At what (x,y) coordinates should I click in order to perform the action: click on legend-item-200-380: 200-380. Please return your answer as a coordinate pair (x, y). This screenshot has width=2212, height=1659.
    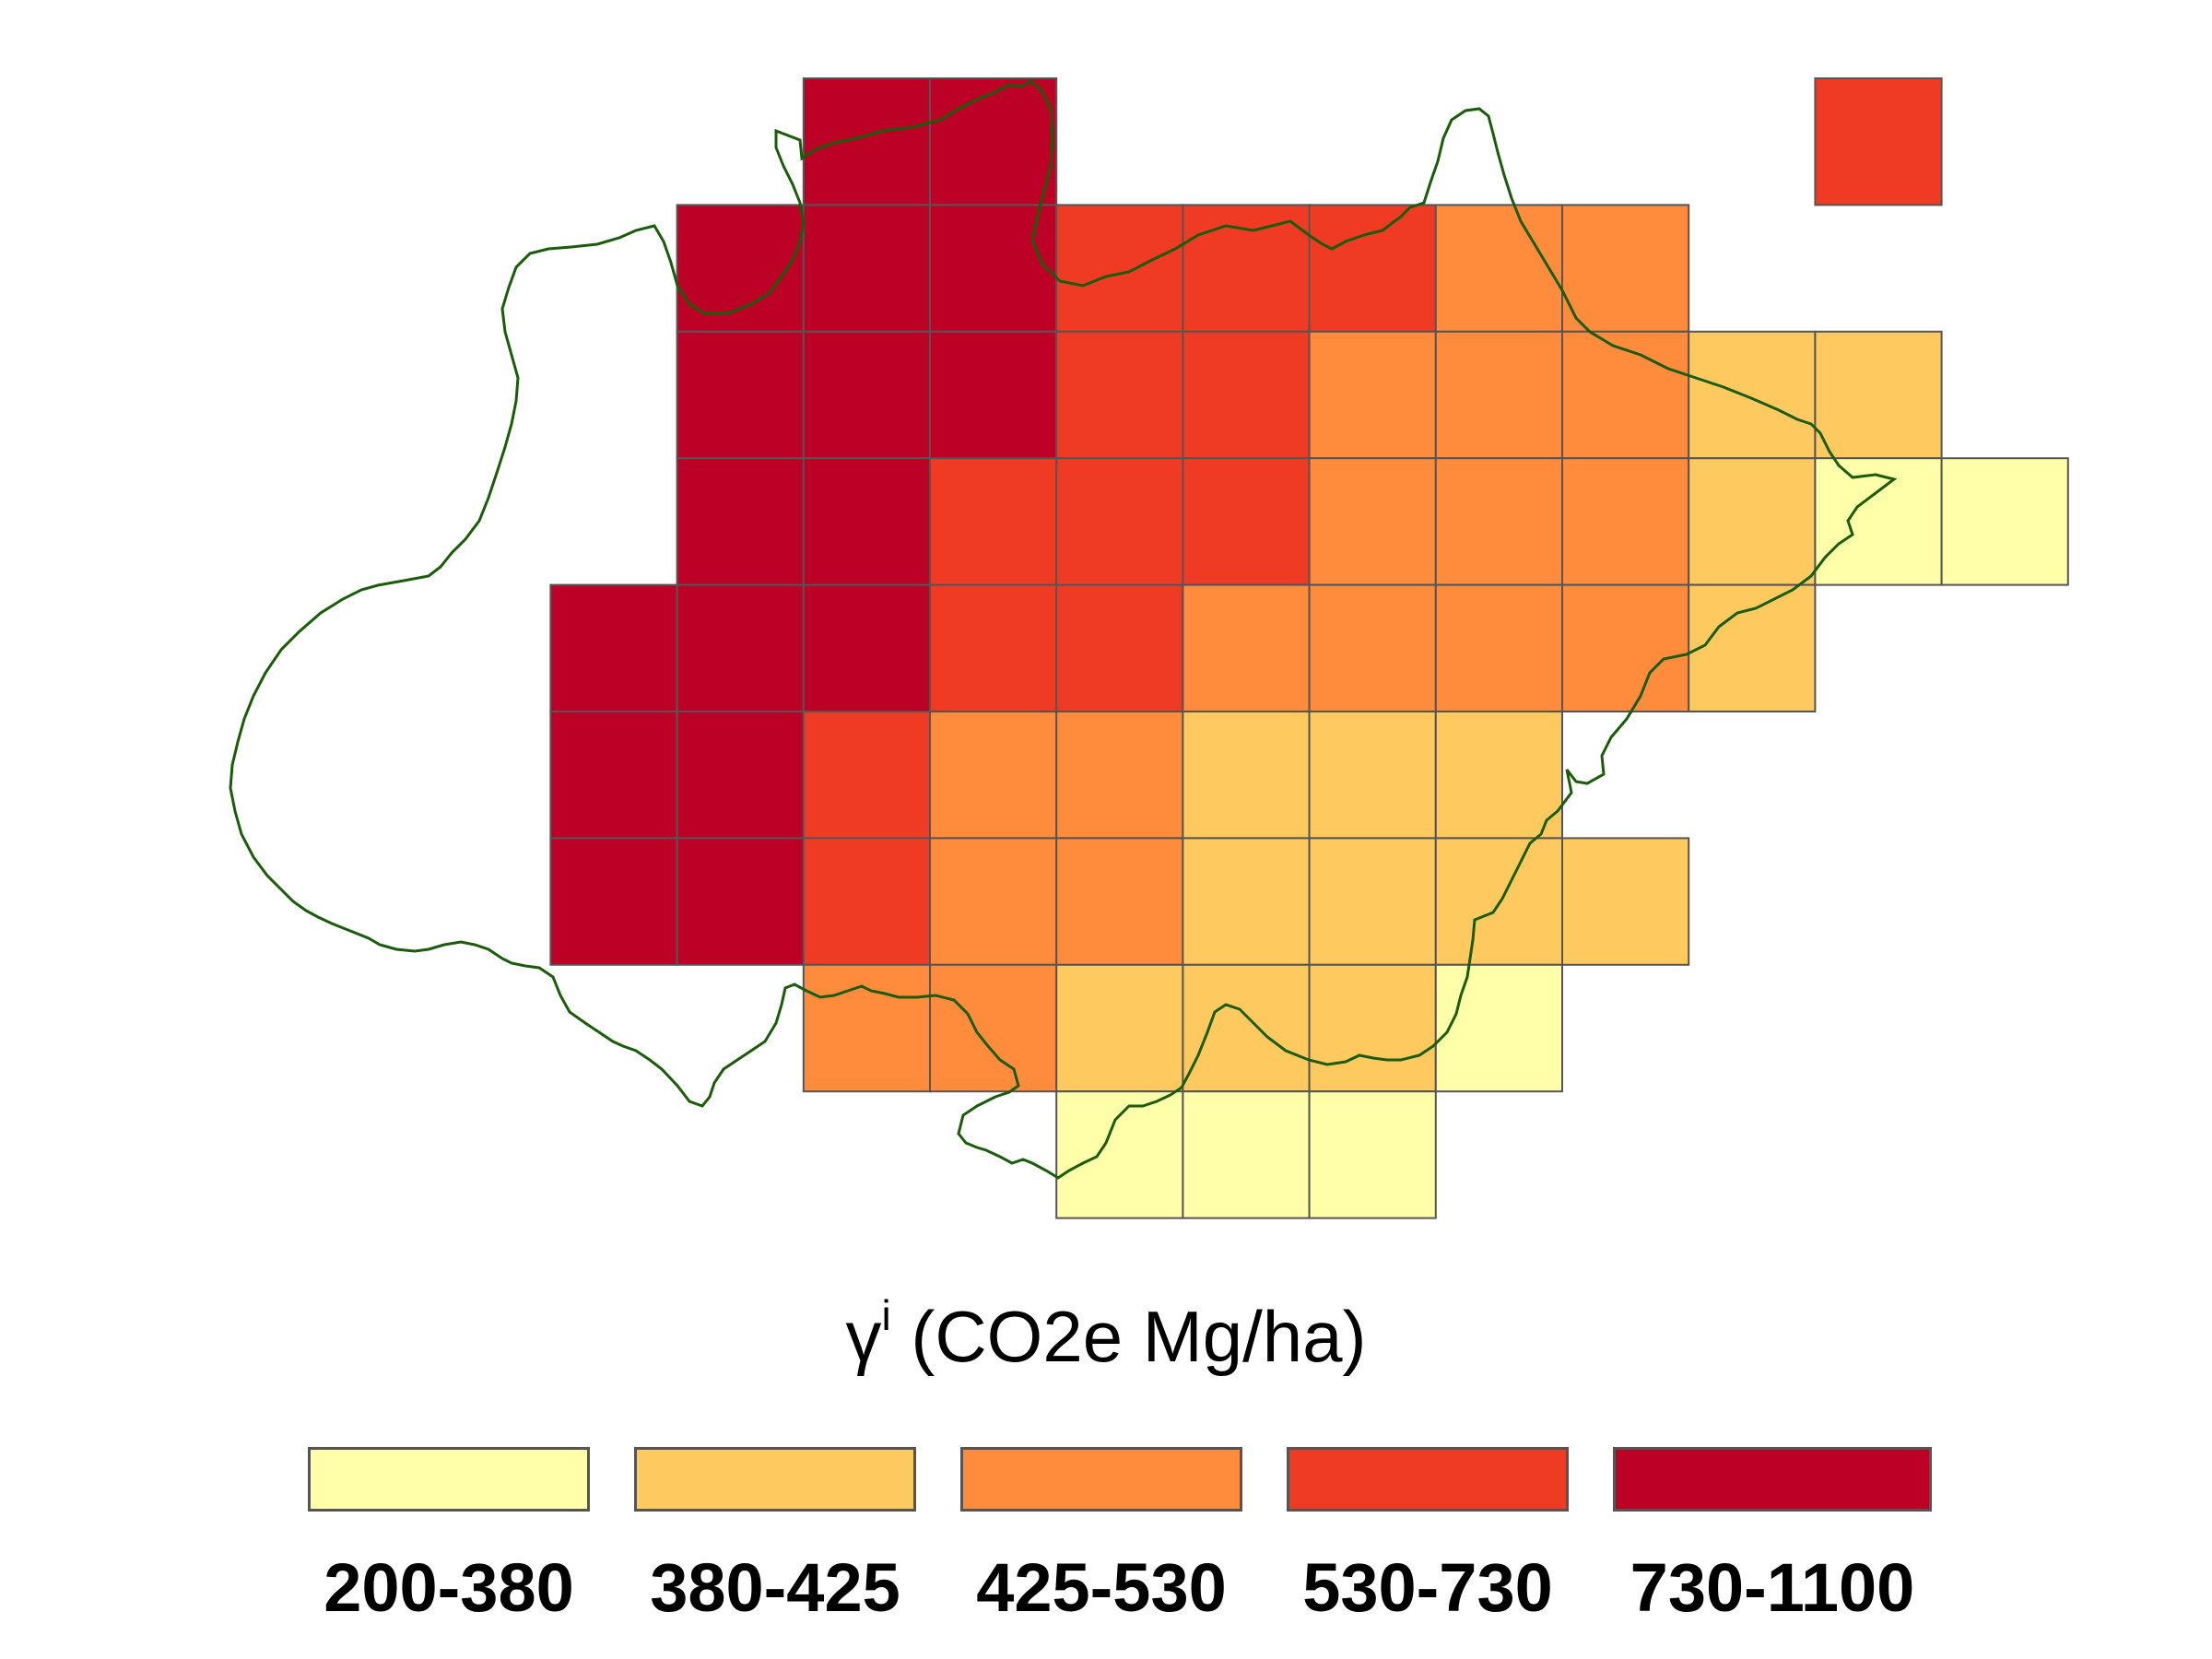
    Looking at the image, I should click on (449, 1537).